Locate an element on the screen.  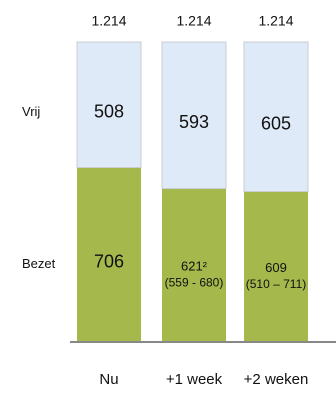
x-tick-label: +2 weken is located at coordinates (276, 379).